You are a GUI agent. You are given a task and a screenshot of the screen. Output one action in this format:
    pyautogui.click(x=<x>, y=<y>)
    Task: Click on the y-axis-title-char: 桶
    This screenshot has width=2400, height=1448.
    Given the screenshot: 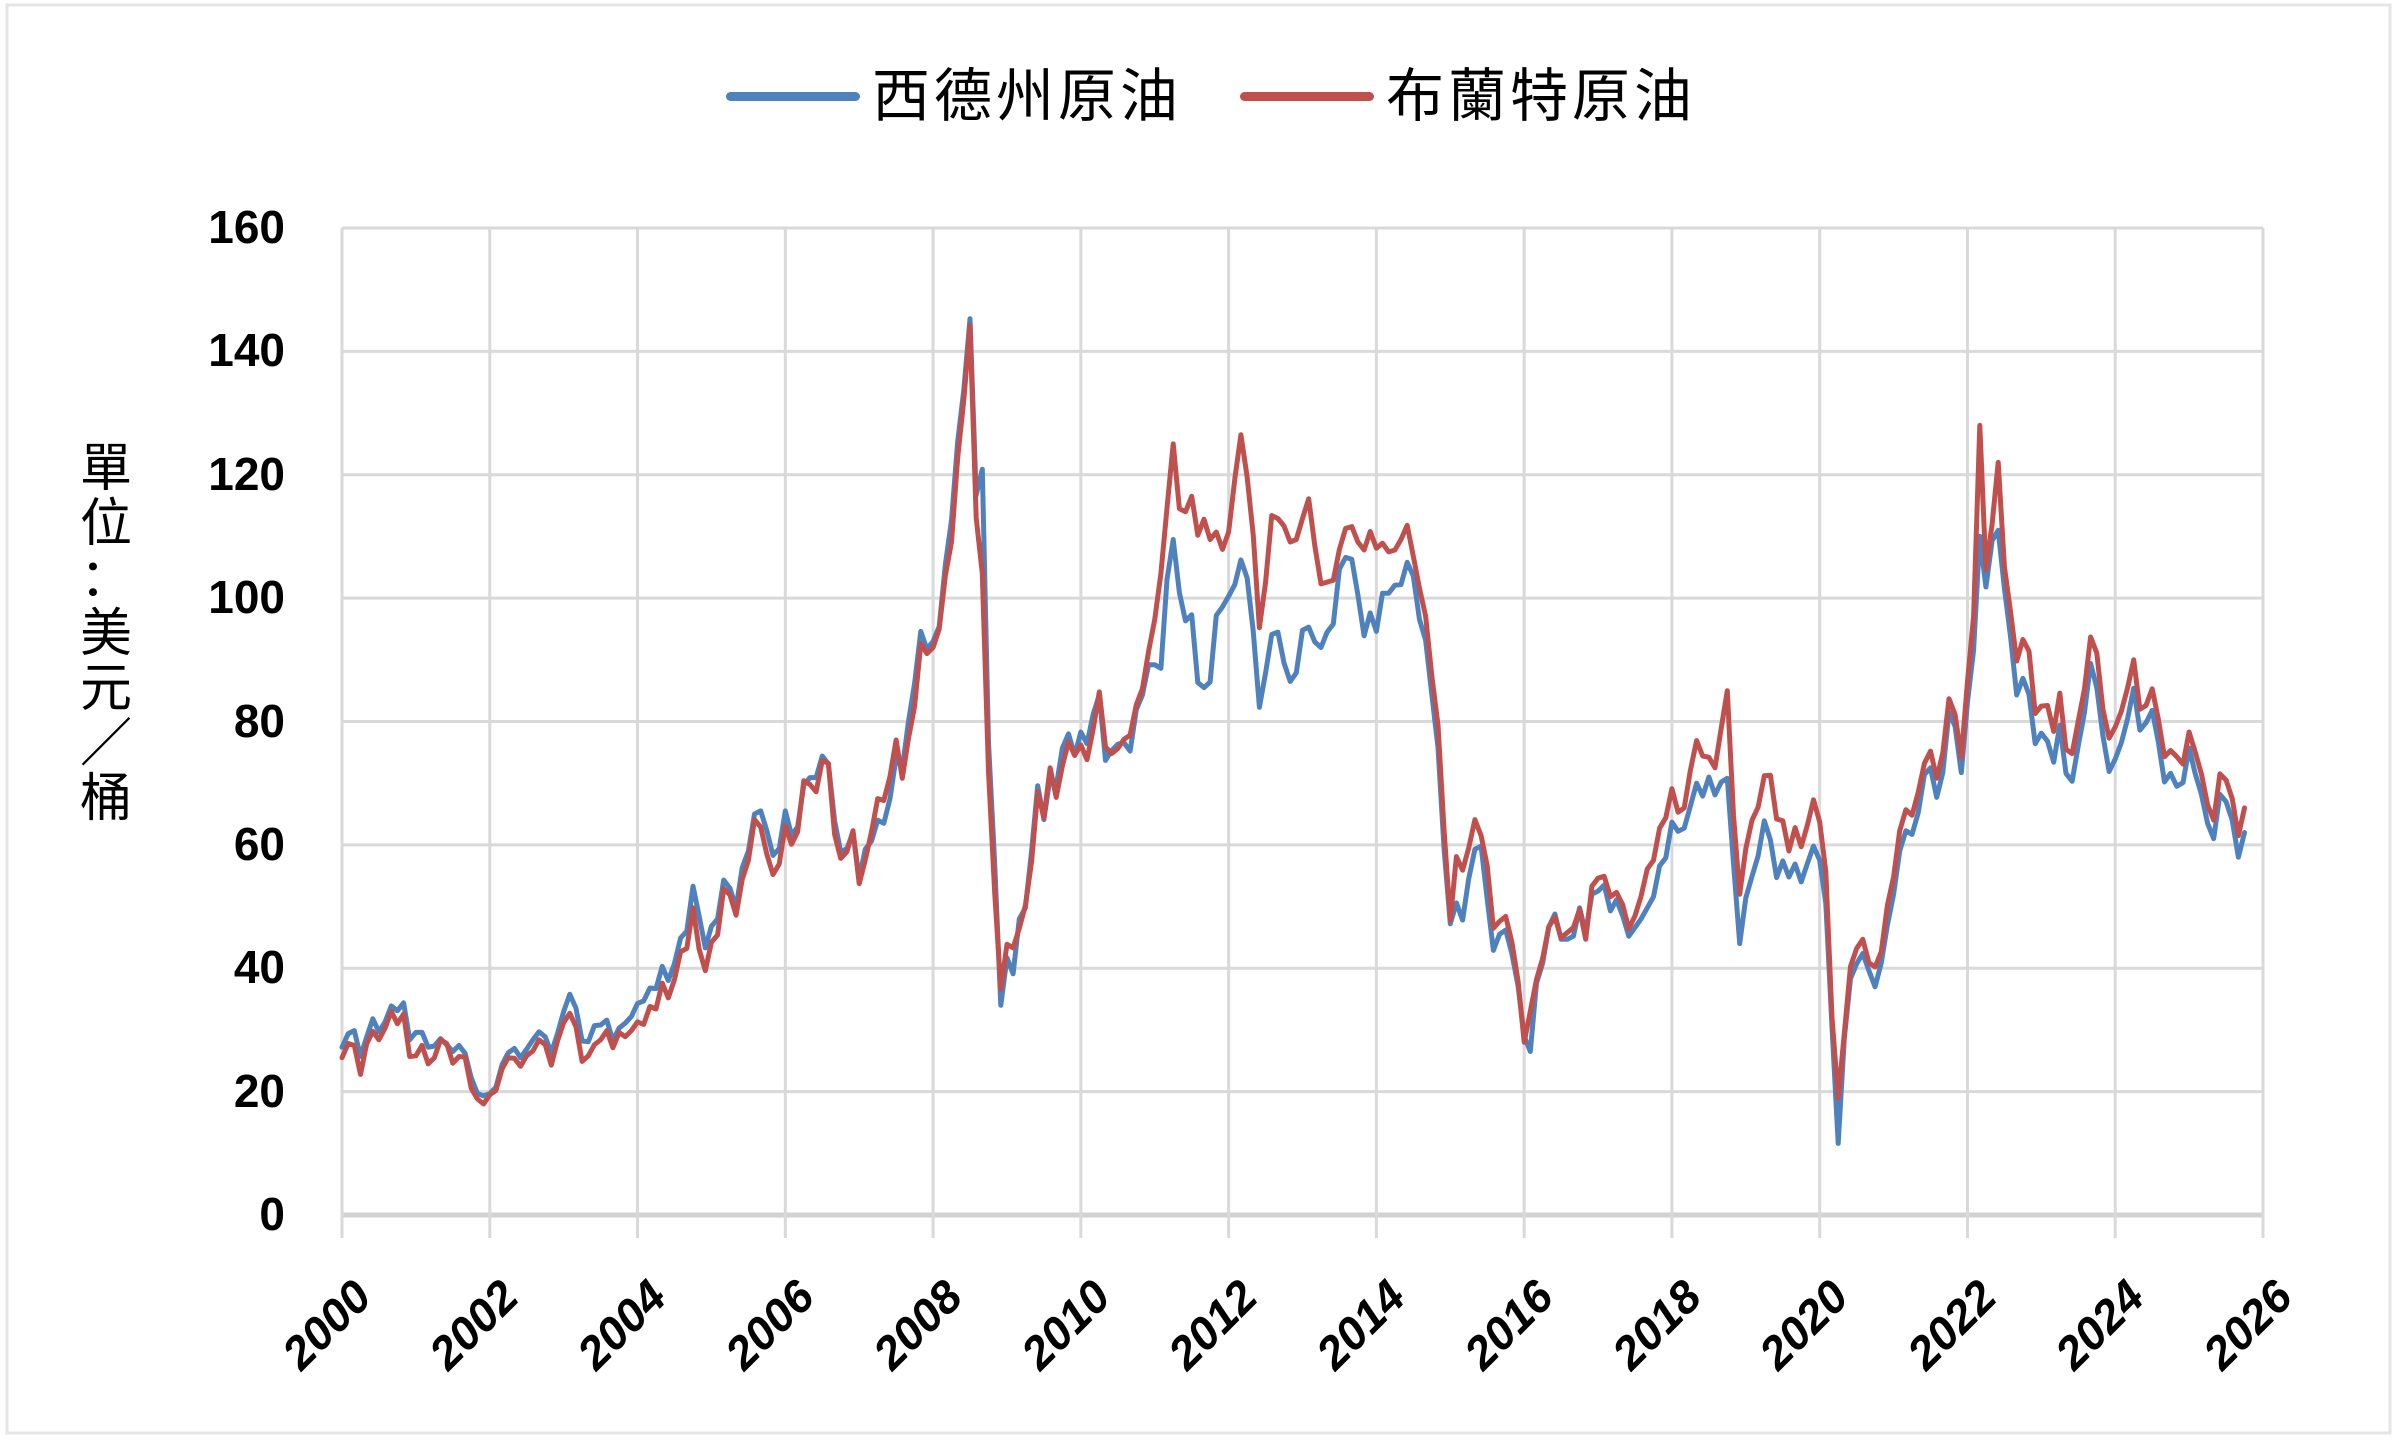 What is the action you would take?
    pyautogui.click(x=105, y=799)
    